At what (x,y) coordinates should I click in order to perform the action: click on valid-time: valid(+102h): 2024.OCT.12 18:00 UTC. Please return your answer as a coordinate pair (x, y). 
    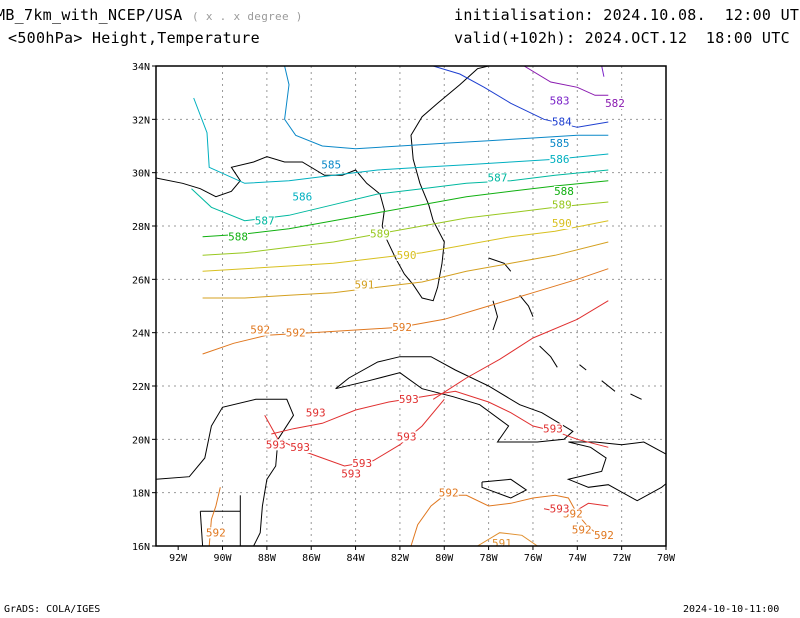
    Looking at the image, I should click on (622, 38).